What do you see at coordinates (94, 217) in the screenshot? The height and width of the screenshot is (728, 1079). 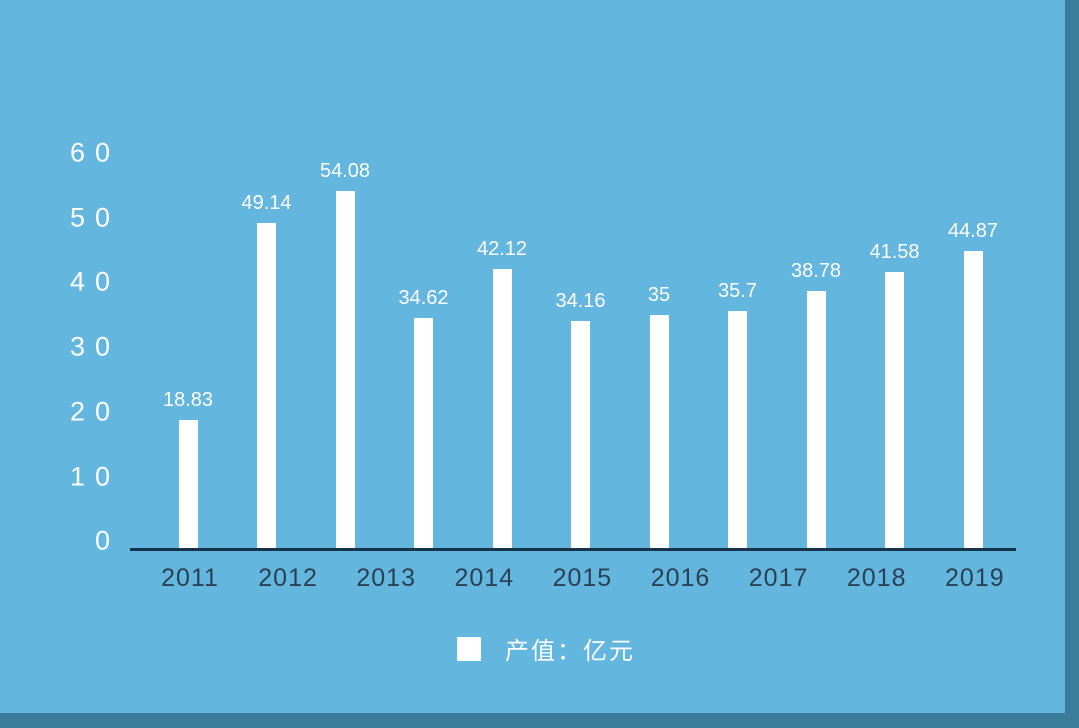 I see `y-tick-label: 50` at bounding box center [94, 217].